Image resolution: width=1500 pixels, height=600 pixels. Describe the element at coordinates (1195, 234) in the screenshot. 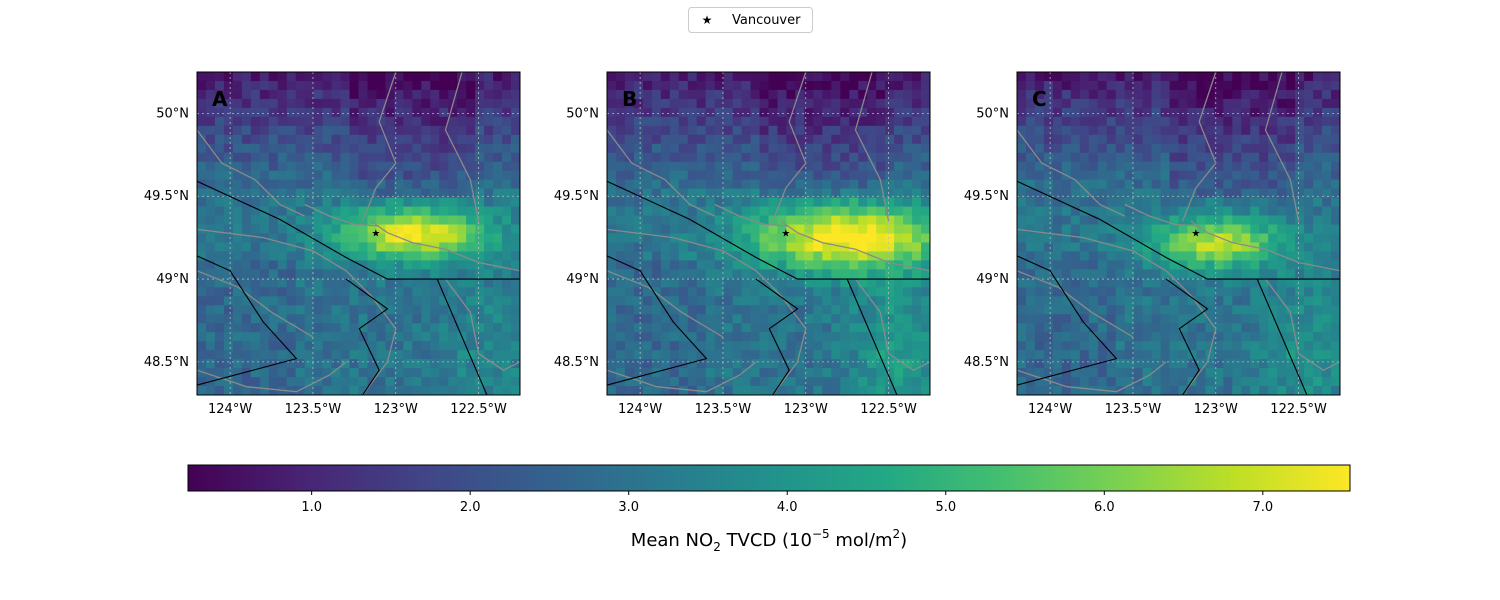

I see `vancouver-star-icon: ★` at that location.